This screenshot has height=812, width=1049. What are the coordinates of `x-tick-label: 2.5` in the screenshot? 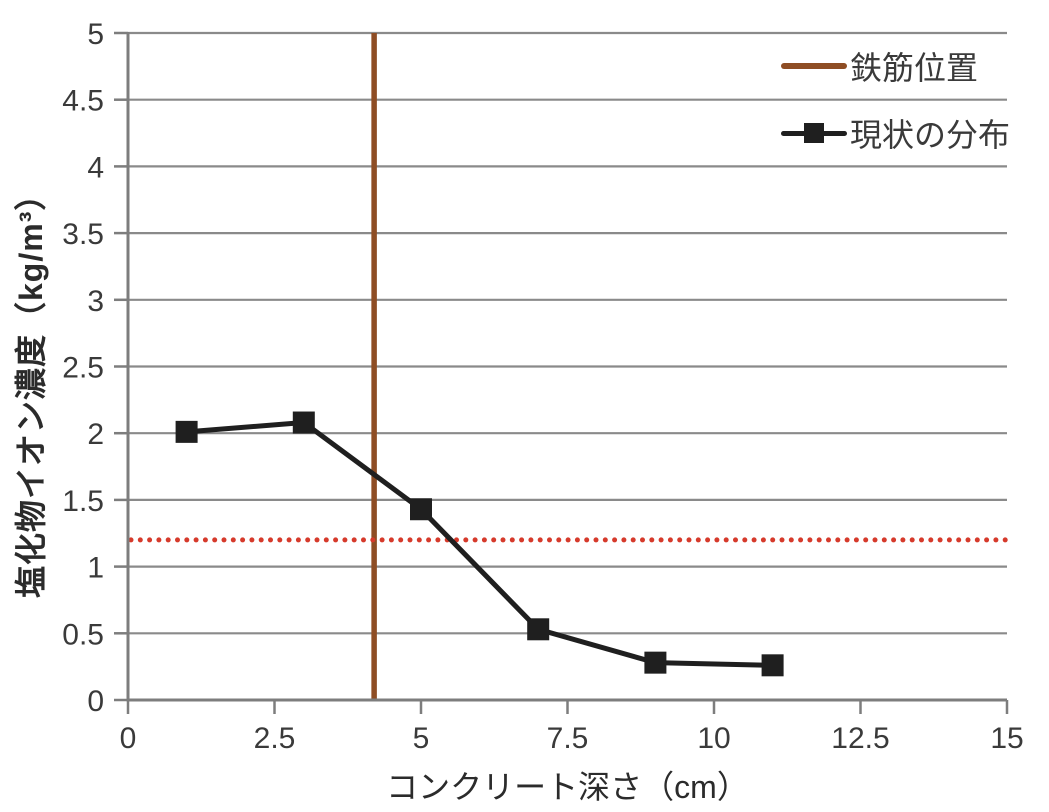 It's located at (275, 738).